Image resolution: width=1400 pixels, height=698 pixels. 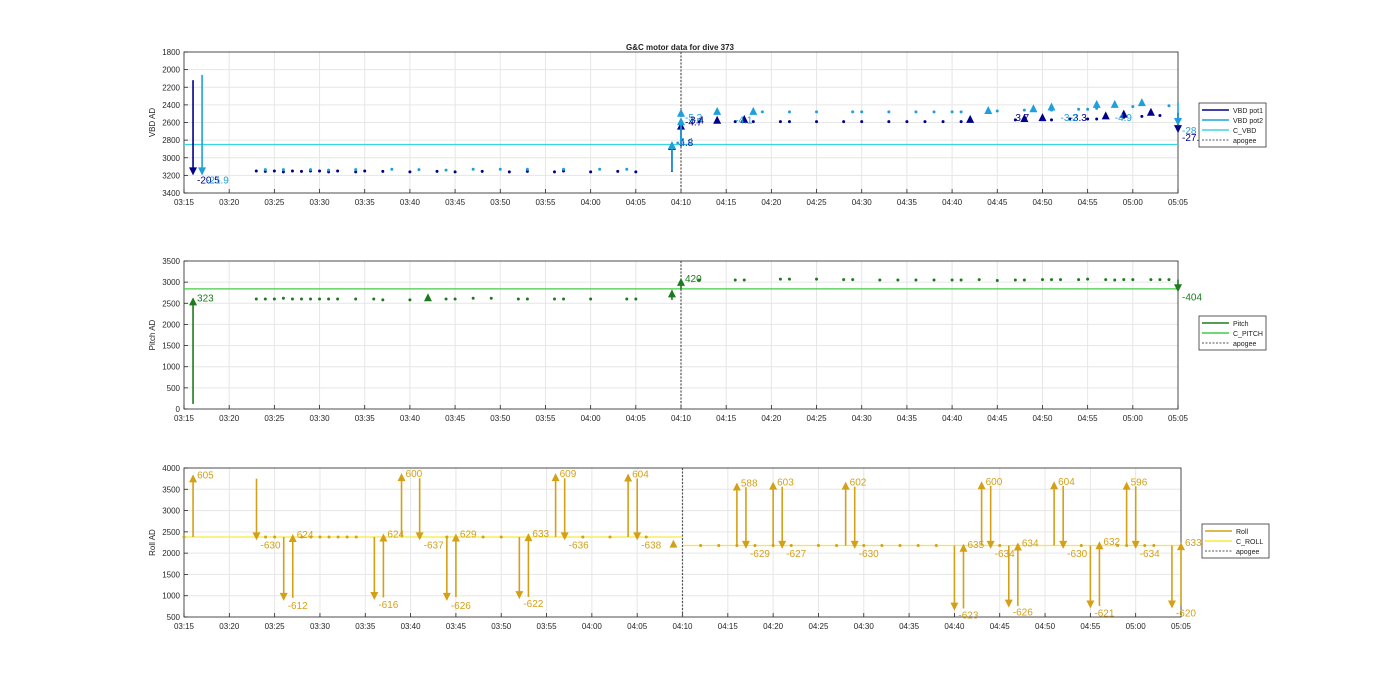 What do you see at coordinates (1005, 554) in the screenshot?
I see `arrow-label: -634` at bounding box center [1005, 554].